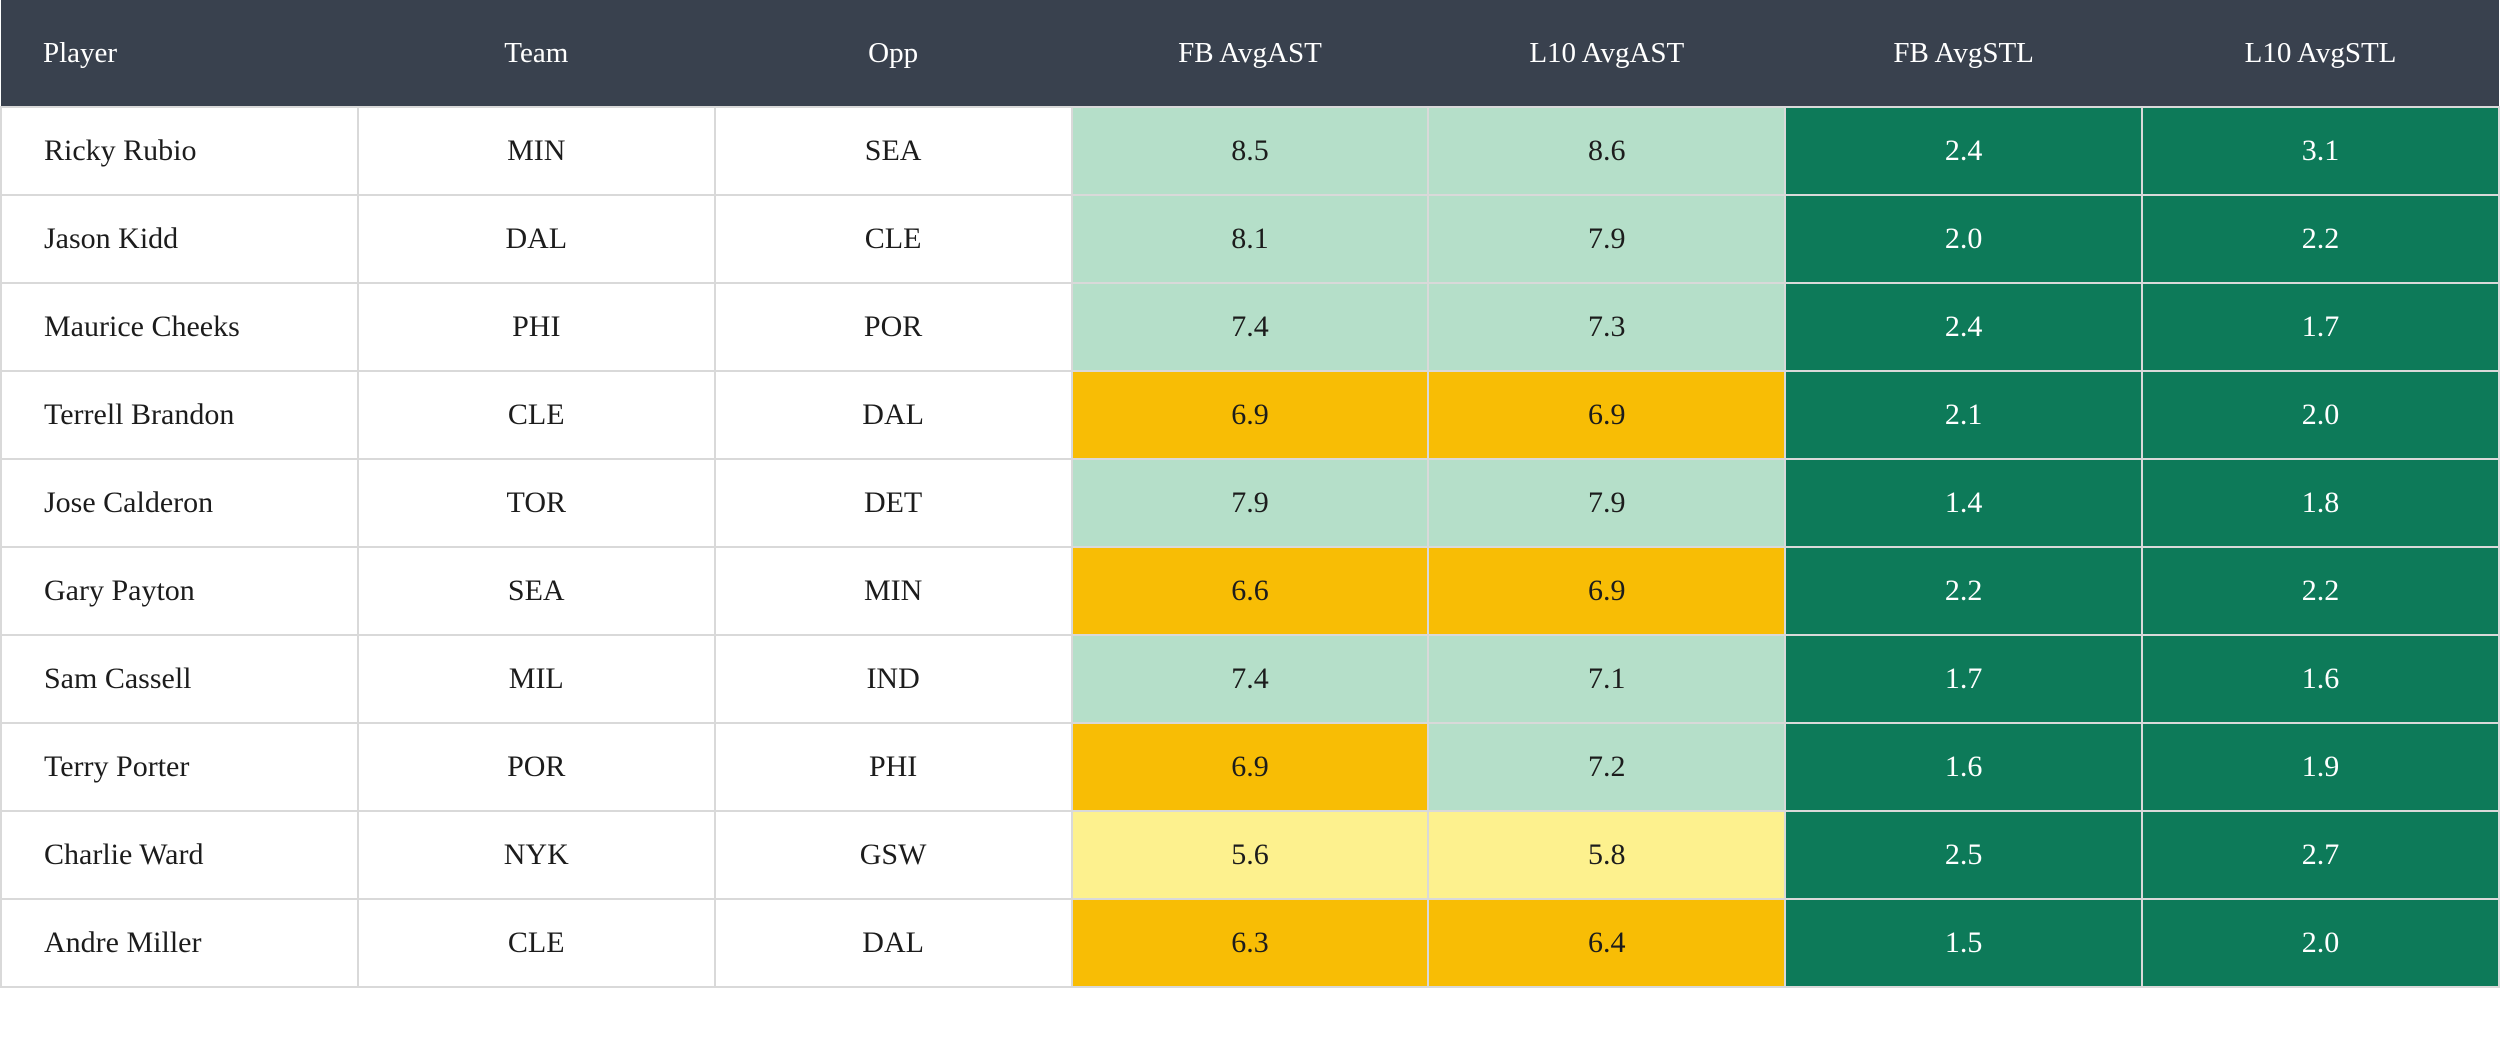  Describe the element at coordinates (1607, 855) in the screenshot. I see `l10-avg-ast-cell: 5.8` at that location.